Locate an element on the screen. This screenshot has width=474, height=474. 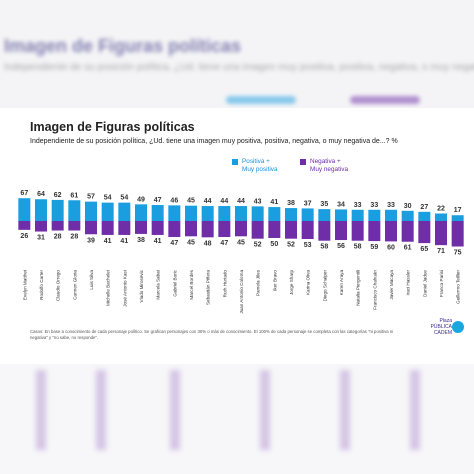
category-label: Ruth Hurtado is located at coordinates (224, 284).